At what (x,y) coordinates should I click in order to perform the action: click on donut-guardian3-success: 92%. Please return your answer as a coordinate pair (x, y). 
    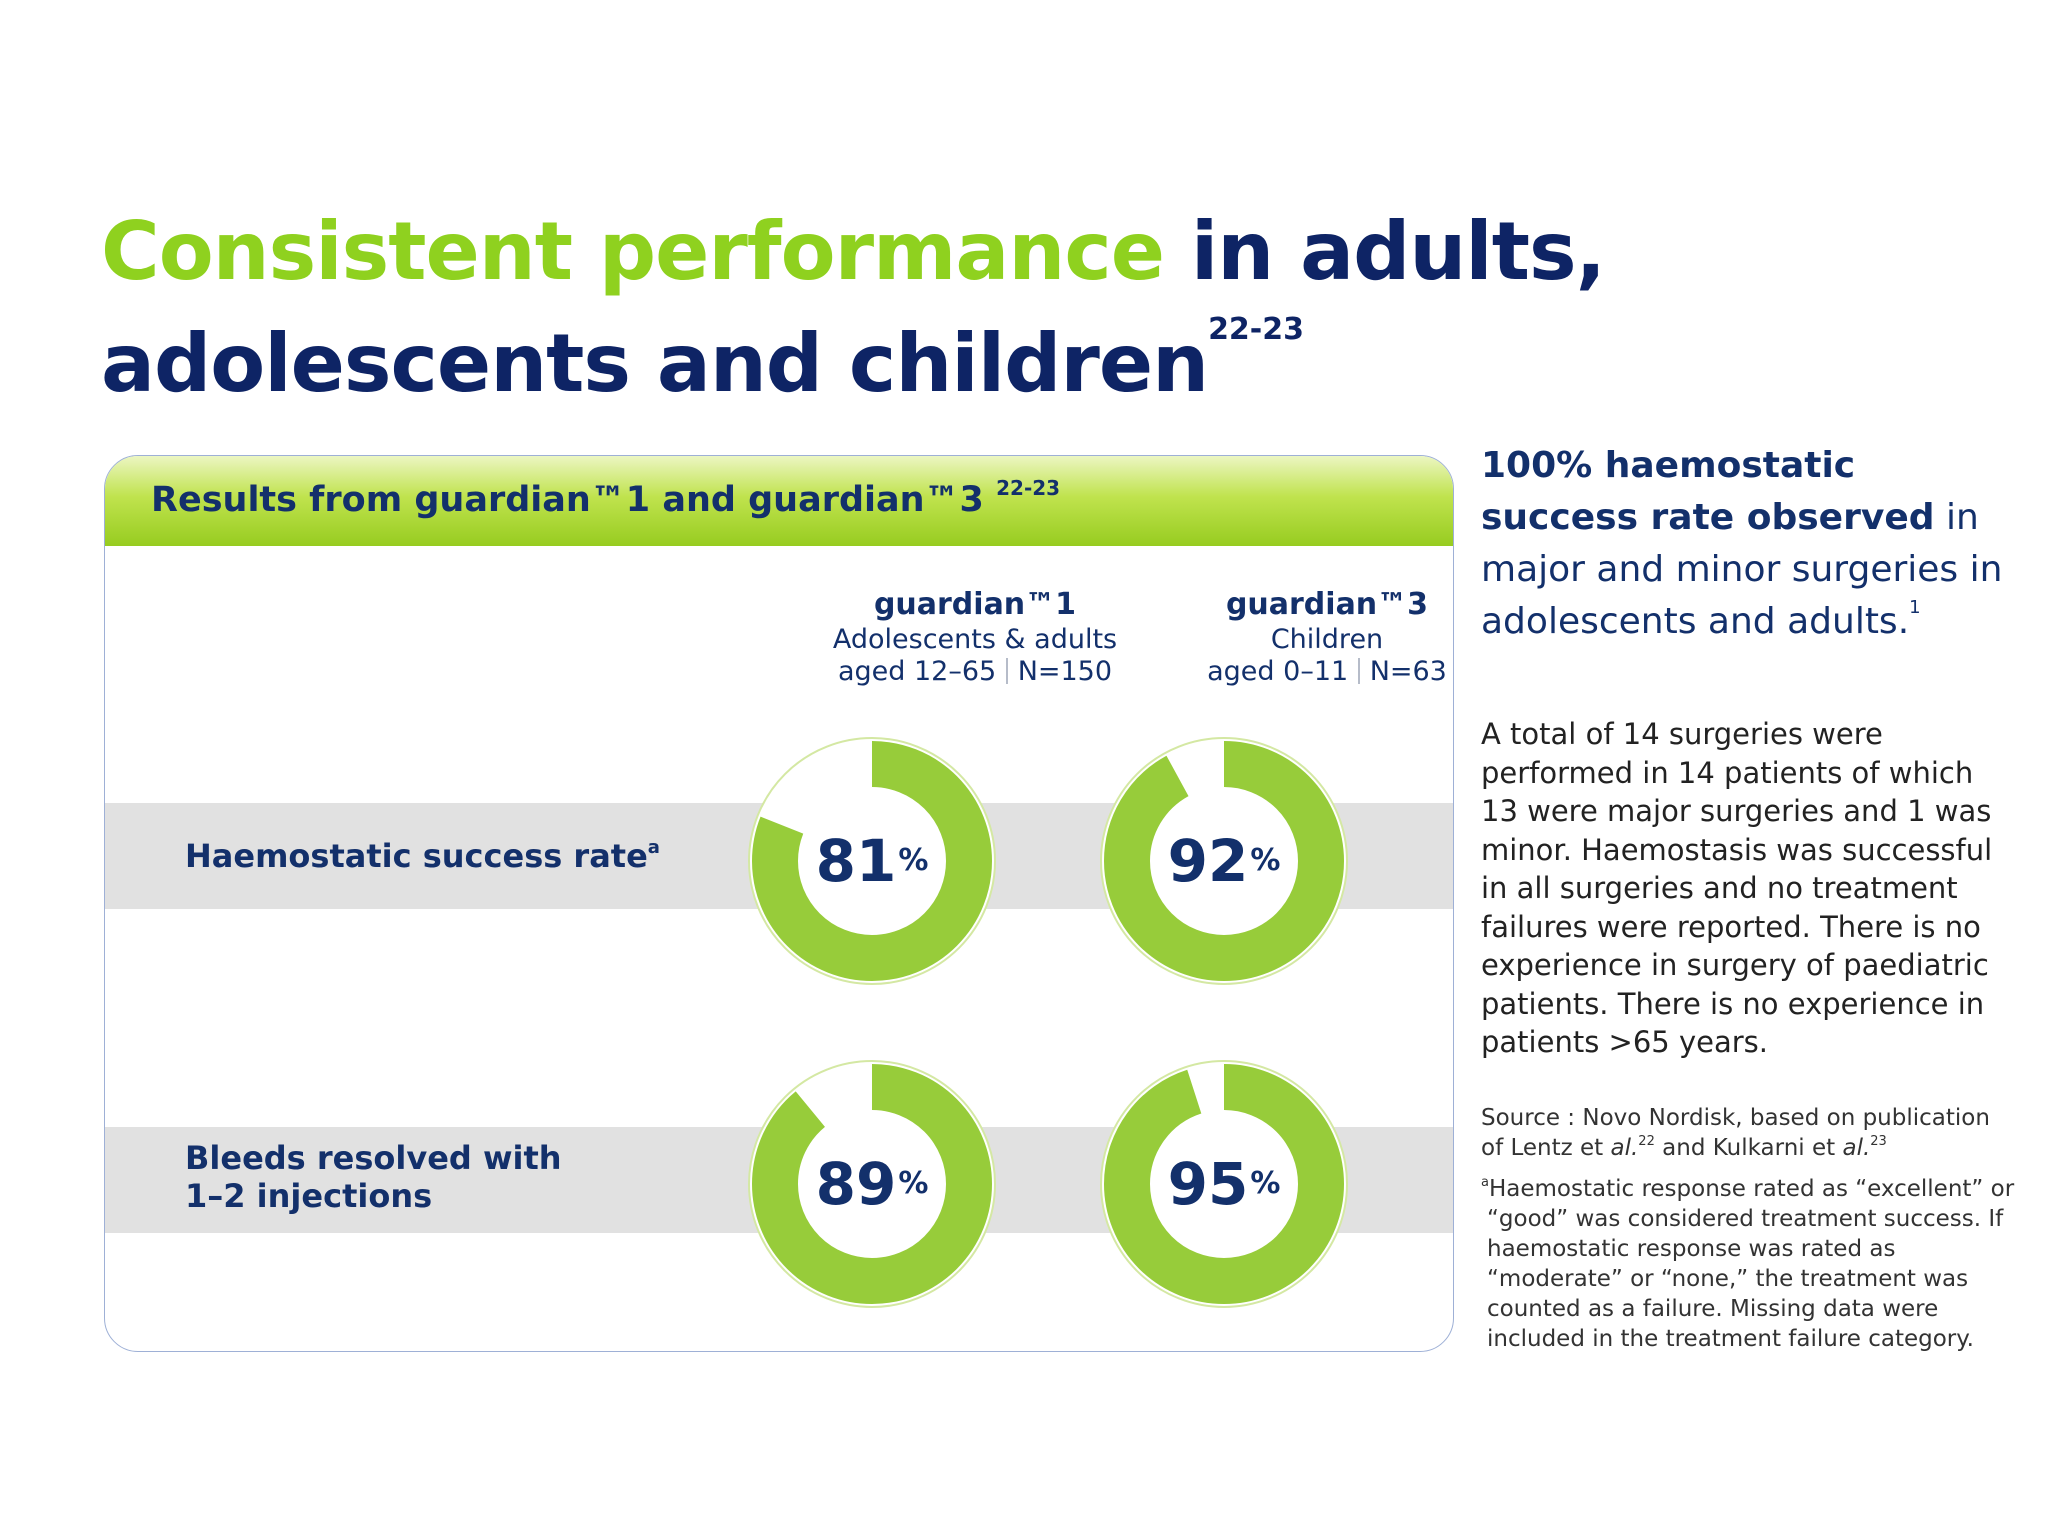
    Looking at the image, I should click on (1224, 861).